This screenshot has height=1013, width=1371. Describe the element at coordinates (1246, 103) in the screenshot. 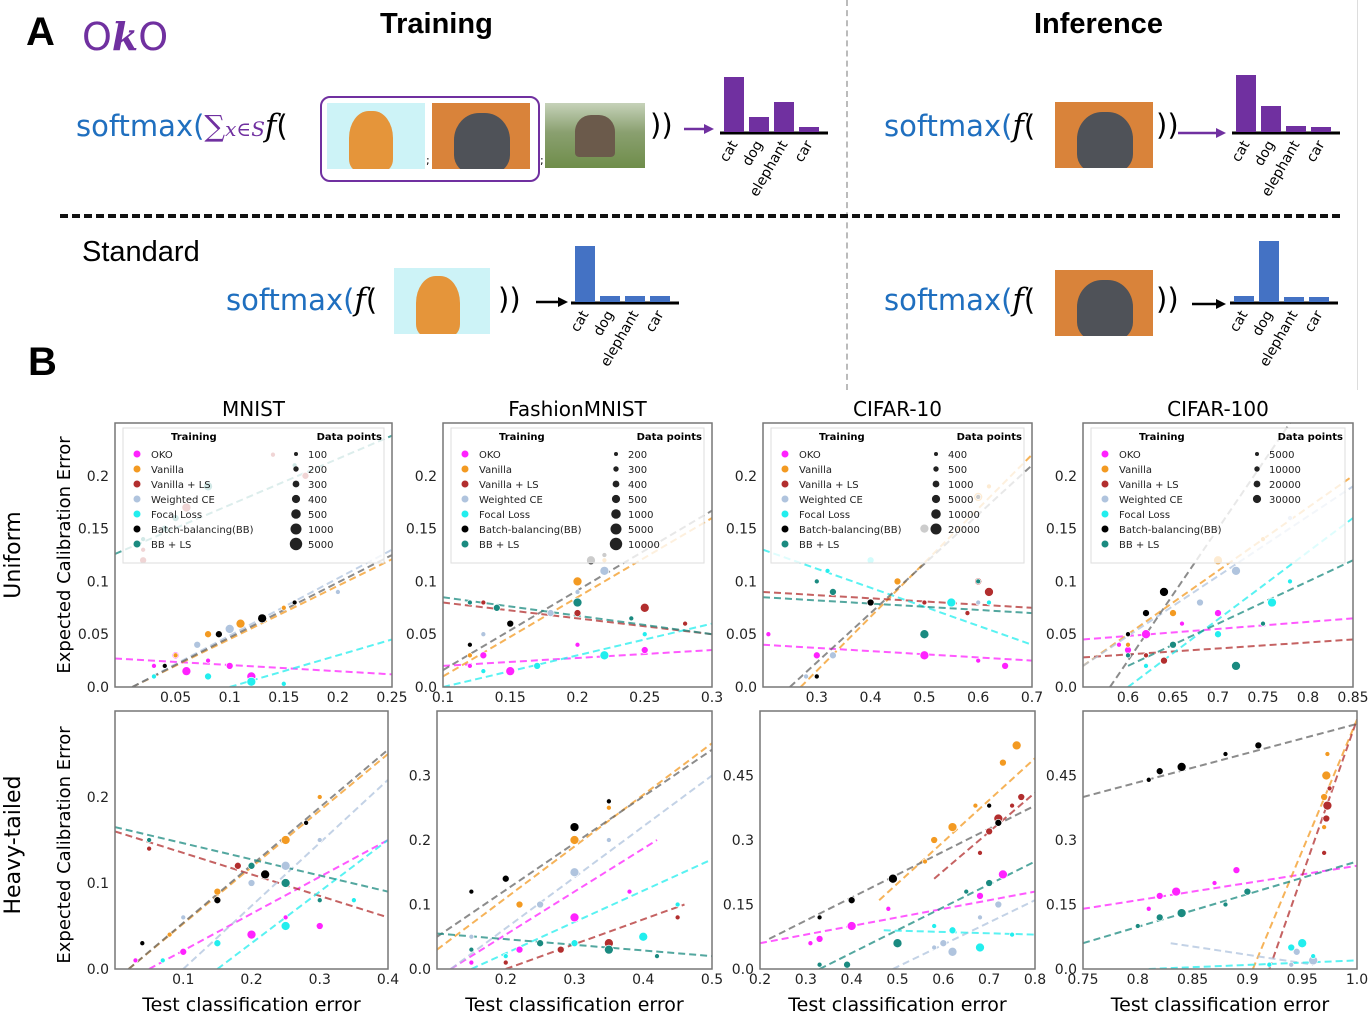

I see `bar-cat` at that location.